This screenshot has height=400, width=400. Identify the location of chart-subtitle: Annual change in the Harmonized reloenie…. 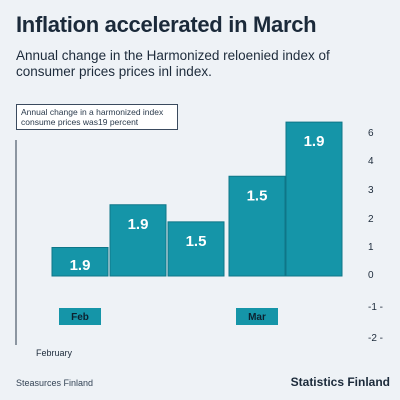
(173, 63).